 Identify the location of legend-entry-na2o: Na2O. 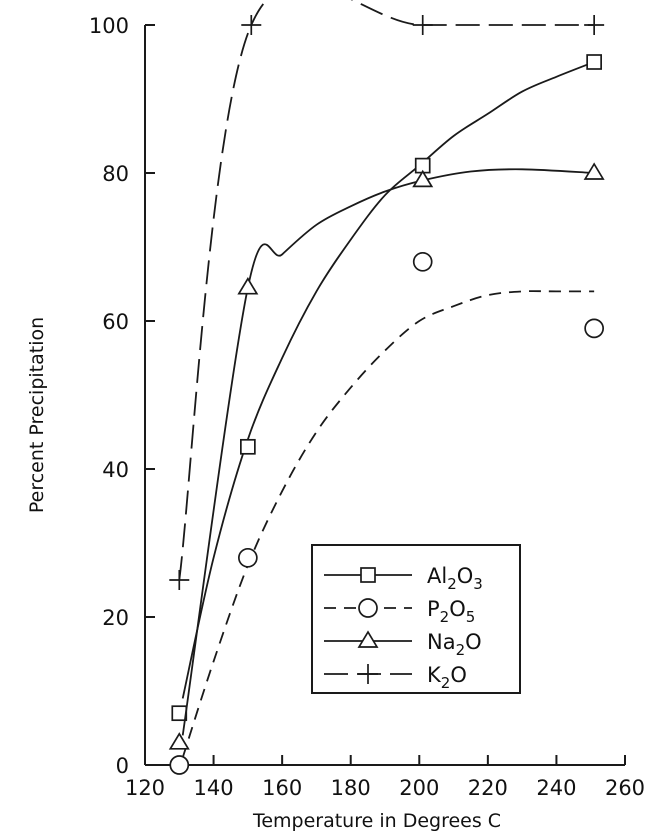
(403, 644).